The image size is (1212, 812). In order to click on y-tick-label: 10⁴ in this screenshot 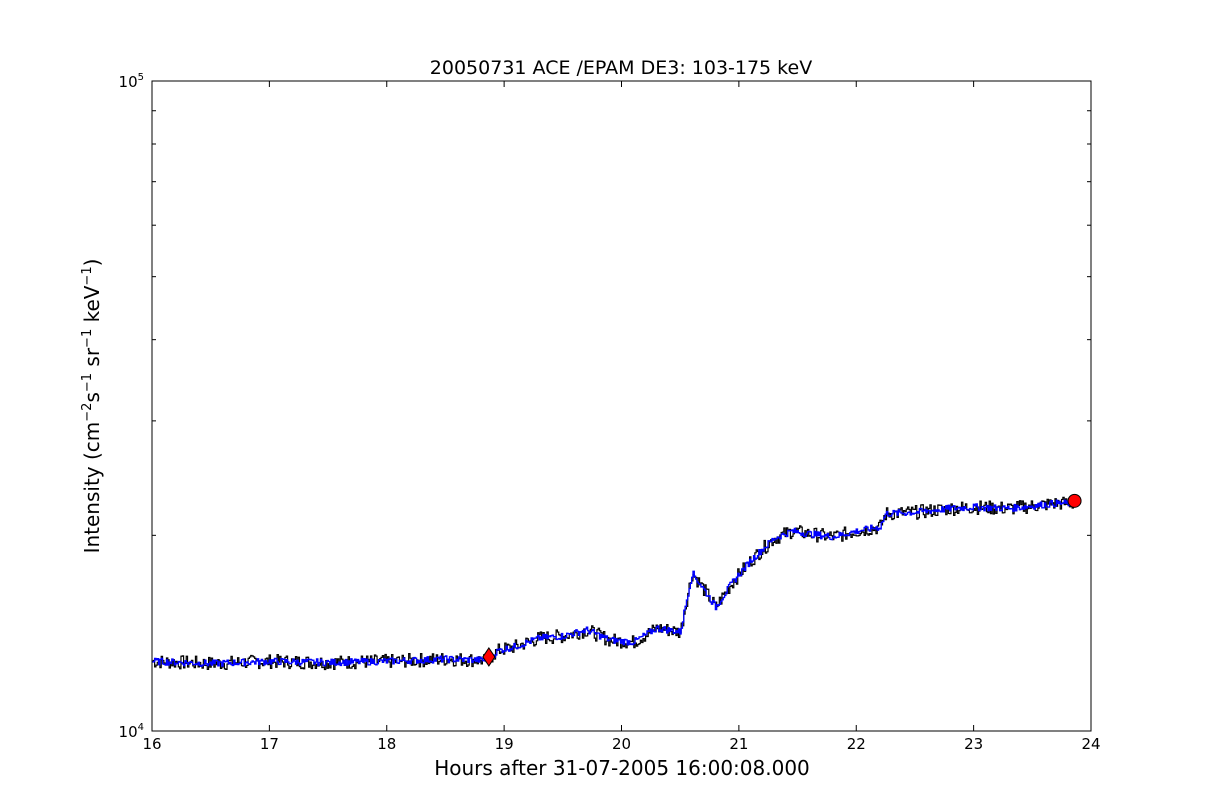, I will do `click(131, 731)`.